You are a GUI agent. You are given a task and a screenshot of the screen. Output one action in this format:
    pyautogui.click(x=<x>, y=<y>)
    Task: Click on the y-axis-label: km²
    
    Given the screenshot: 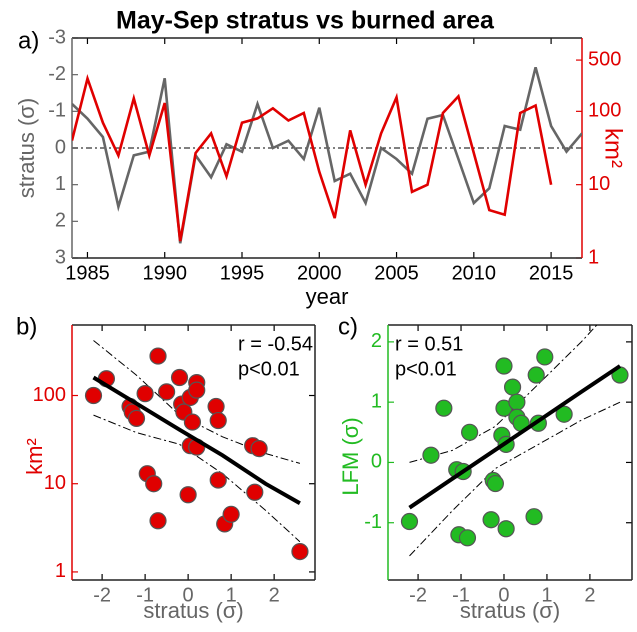 What is the action you would take?
    pyautogui.click(x=34, y=456)
    